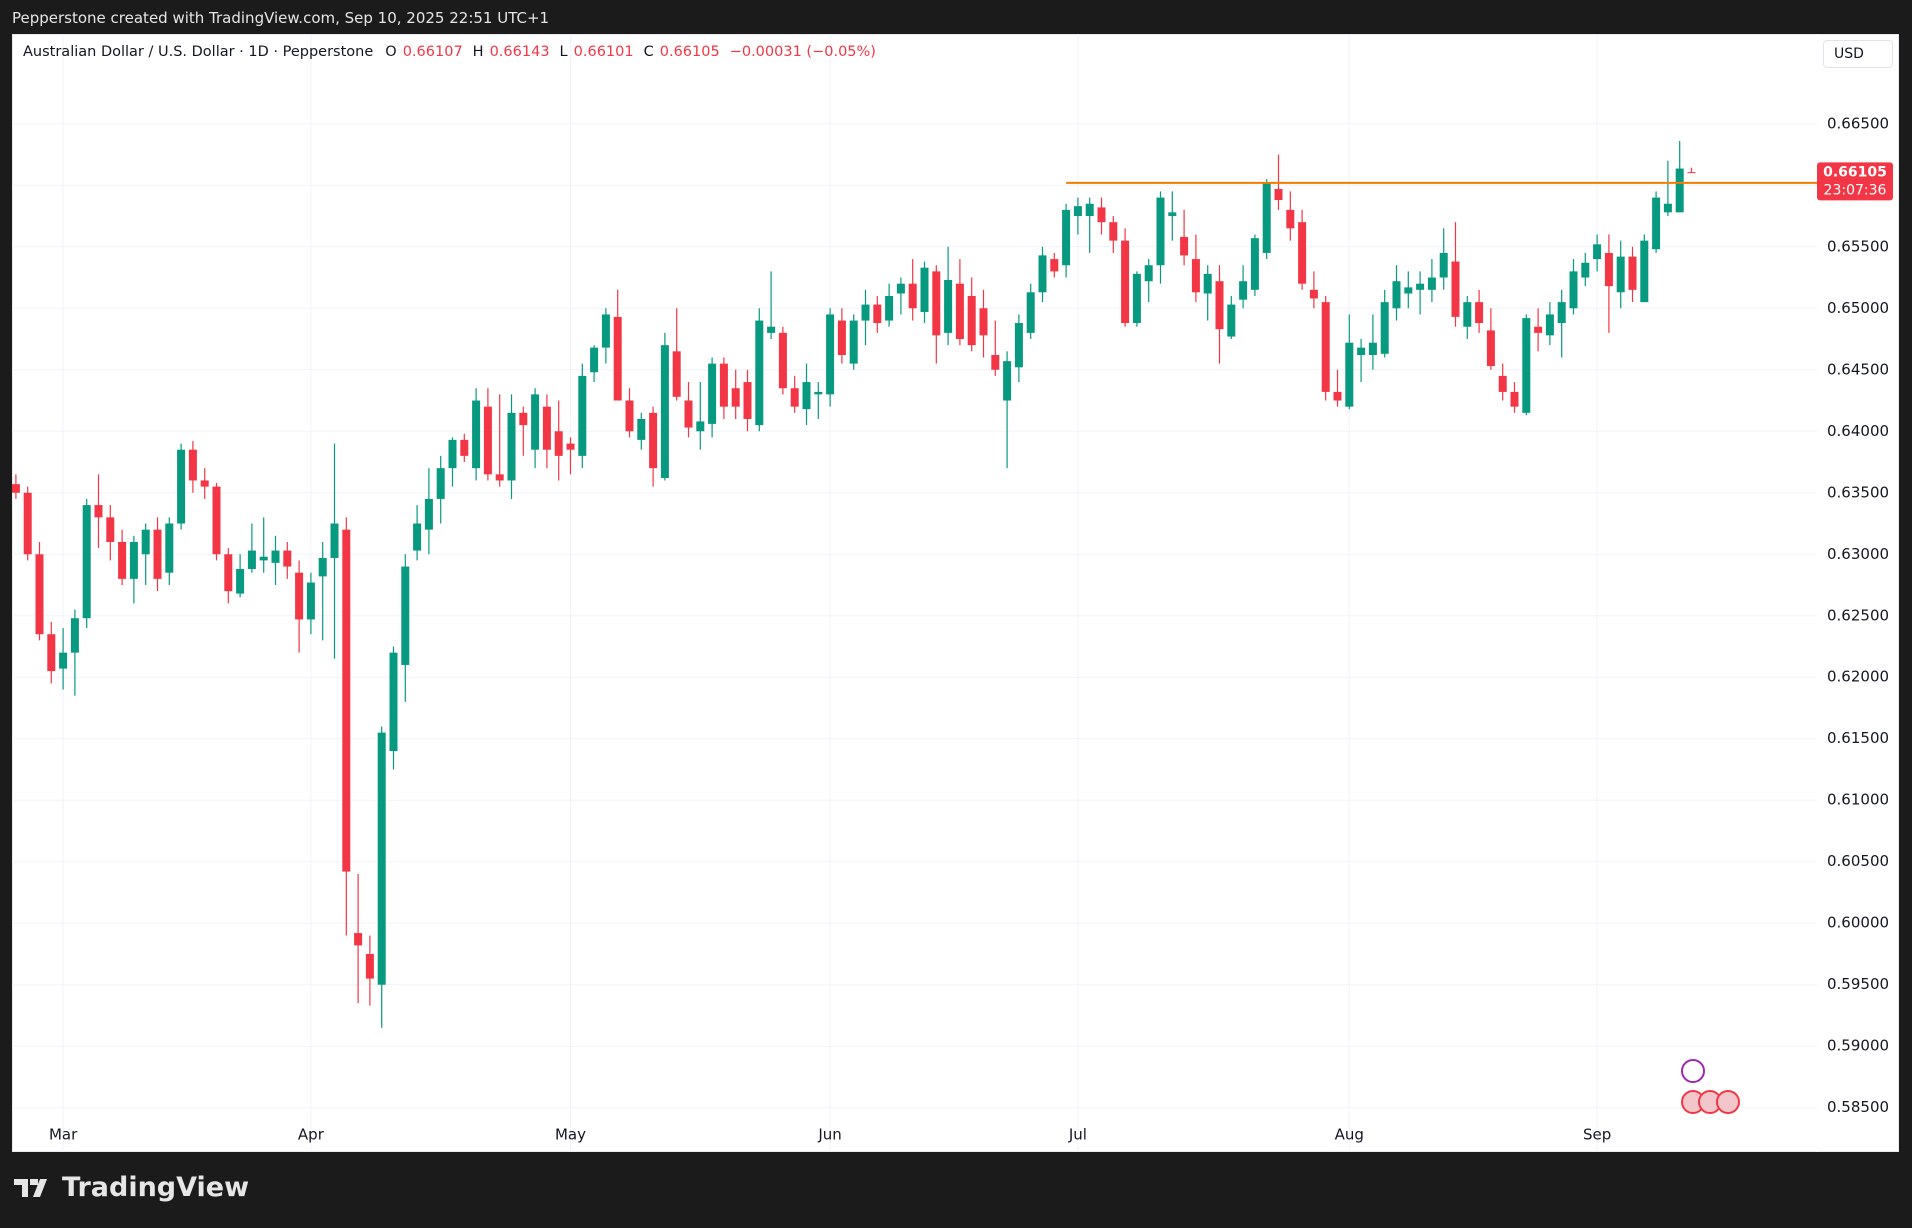  I want to click on event-icon, so click(1693, 1071).